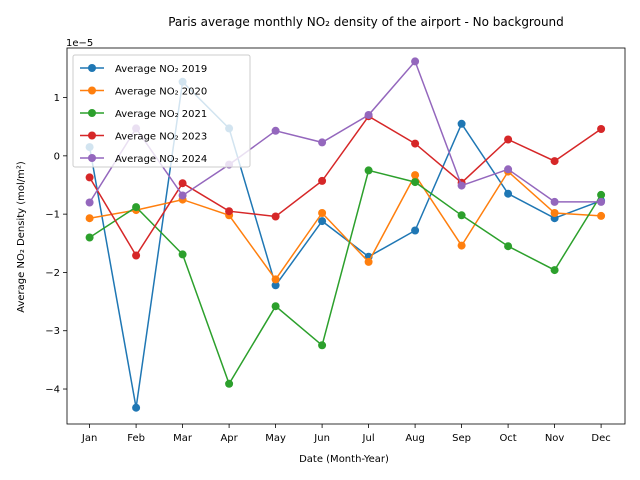 The width and height of the screenshot is (640, 480). Describe the element at coordinates (89, 438) in the screenshot. I see `x-tick-label: Jan` at that location.